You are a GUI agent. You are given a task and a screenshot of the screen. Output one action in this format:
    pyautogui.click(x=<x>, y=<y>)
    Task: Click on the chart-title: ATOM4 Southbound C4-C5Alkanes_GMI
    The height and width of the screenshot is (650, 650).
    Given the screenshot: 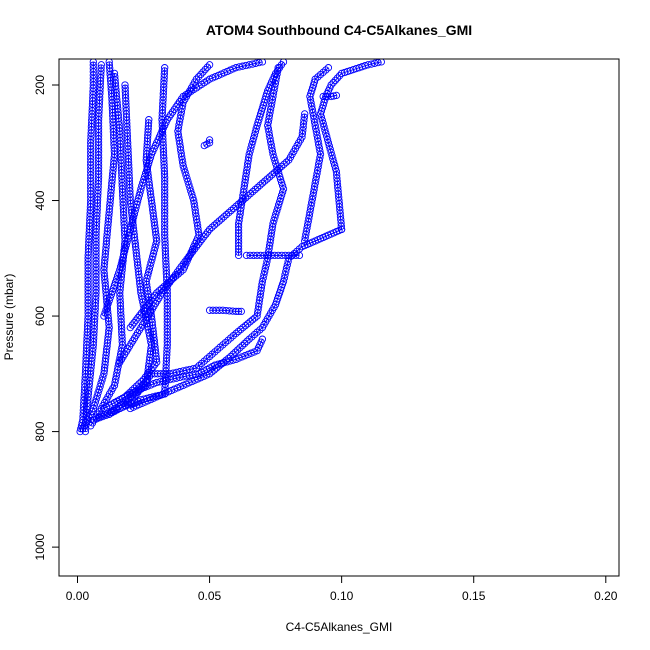 What is the action you would take?
    pyautogui.click(x=339, y=30)
    